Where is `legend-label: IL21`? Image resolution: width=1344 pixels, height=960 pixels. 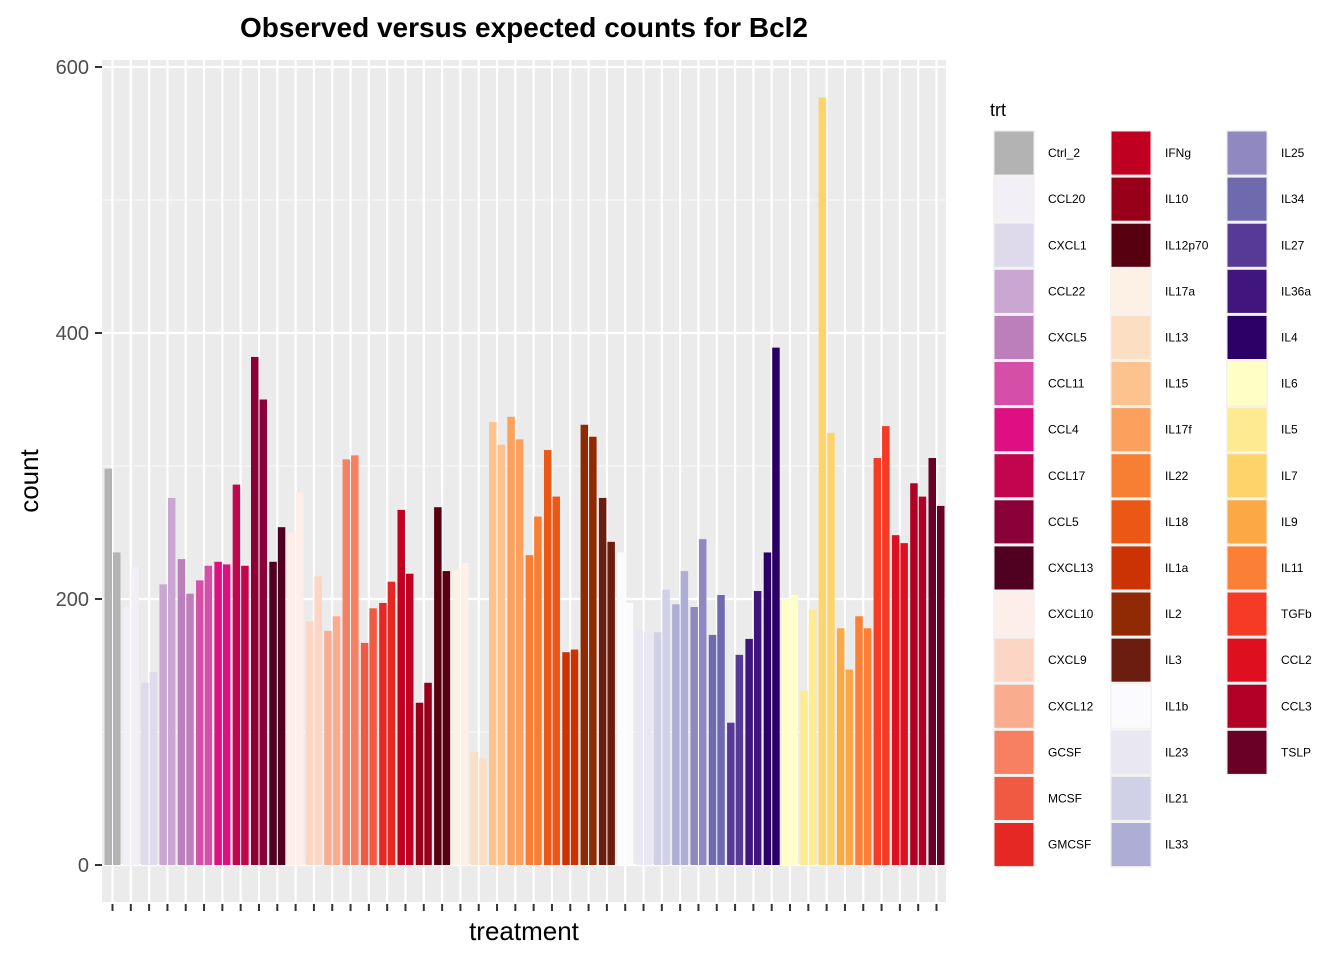
legend-label: IL21 is located at coordinates (1177, 798).